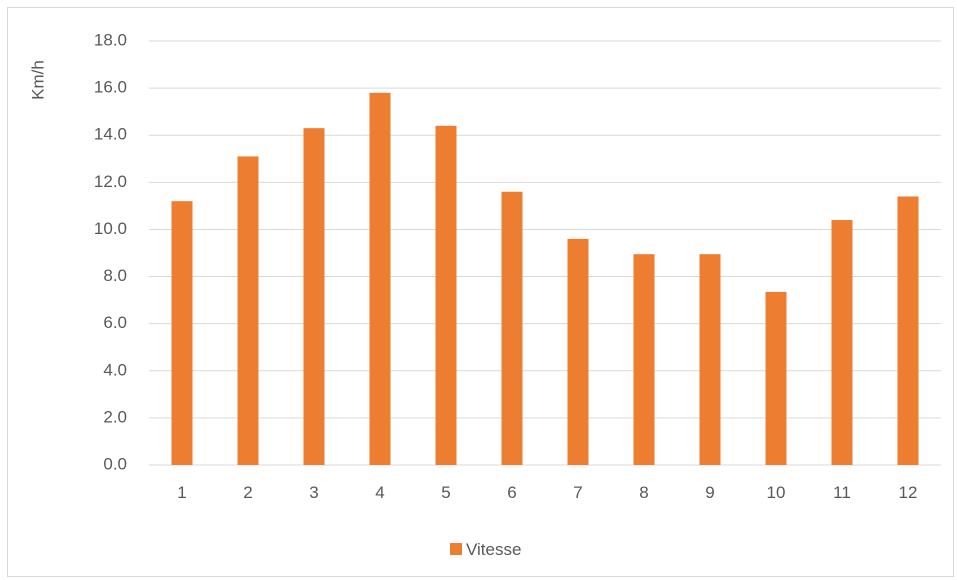 Image resolution: width=957 pixels, height=580 pixels. What do you see at coordinates (115, 416) in the screenshot?
I see `y-tick-label: 2.0` at bounding box center [115, 416].